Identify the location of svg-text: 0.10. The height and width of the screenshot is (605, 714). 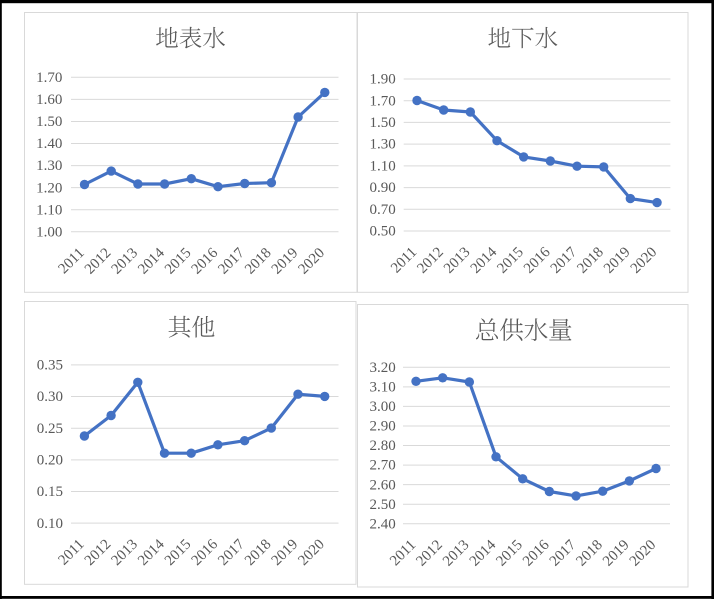
(50, 524).